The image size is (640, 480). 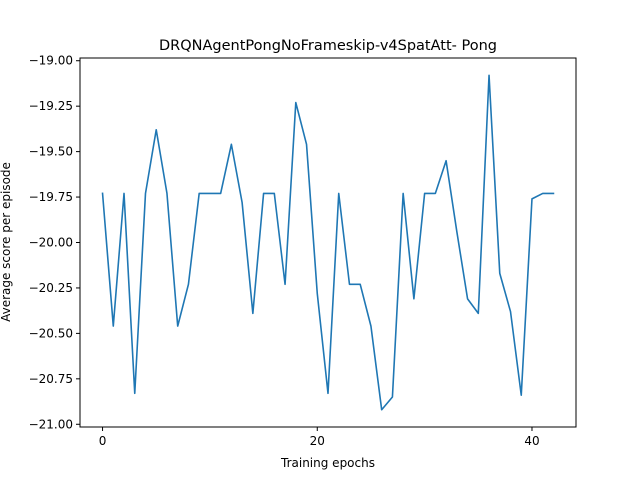 What do you see at coordinates (51, 424) in the screenshot?
I see `y-tick-label: −21.00` at bounding box center [51, 424].